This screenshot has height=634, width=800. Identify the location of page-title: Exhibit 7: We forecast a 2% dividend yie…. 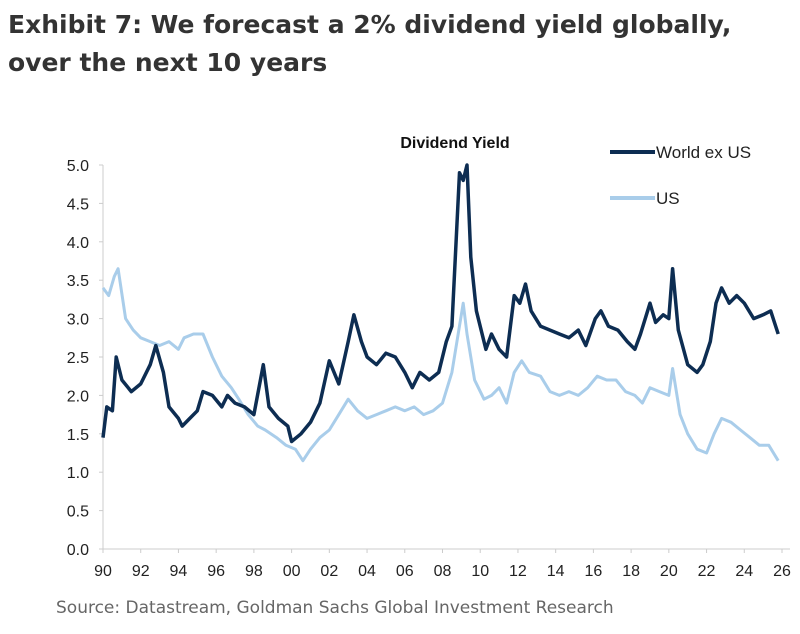
(370, 43).